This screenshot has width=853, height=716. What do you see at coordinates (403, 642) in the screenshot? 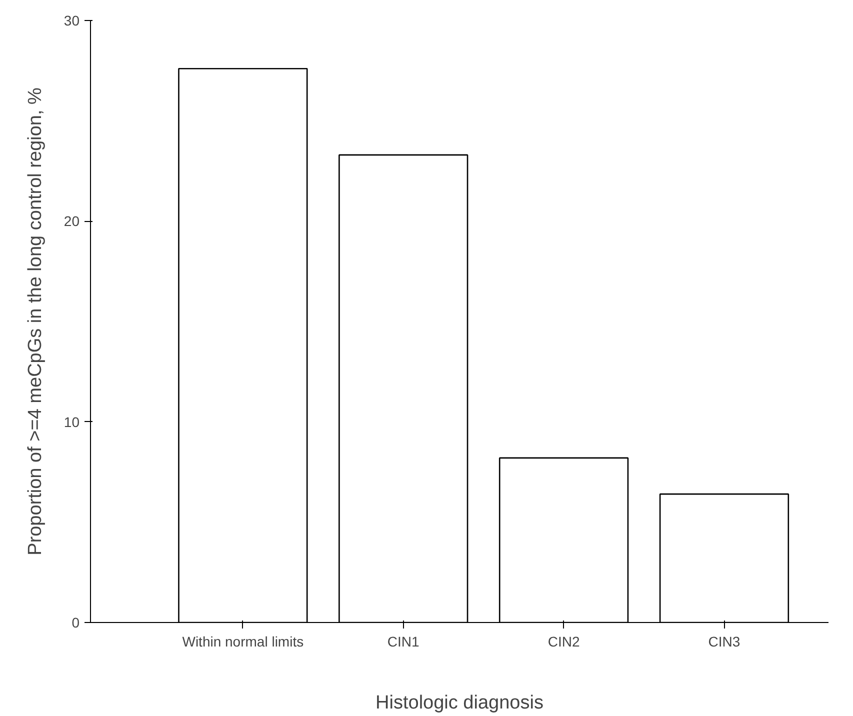
I see `x-tick-label: CIN1` at bounding box center [403, 642].